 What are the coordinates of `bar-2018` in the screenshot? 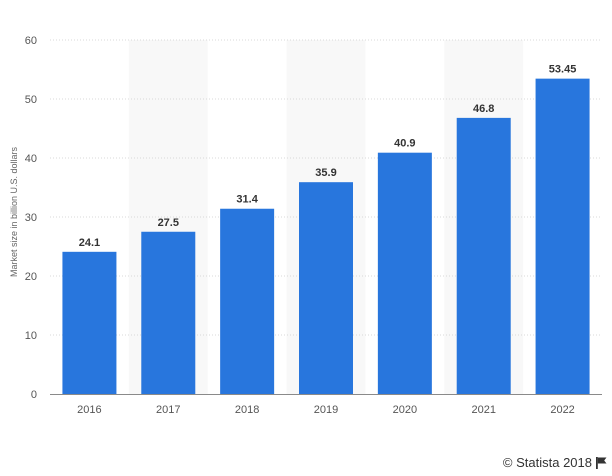 It's located at (247, 301).